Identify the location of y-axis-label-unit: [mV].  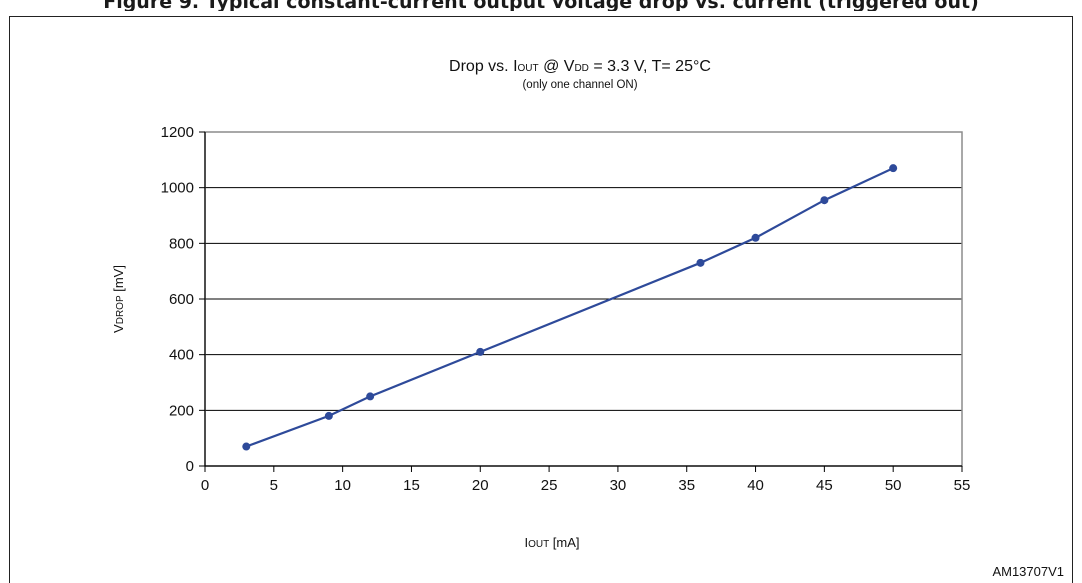
(118, 280).